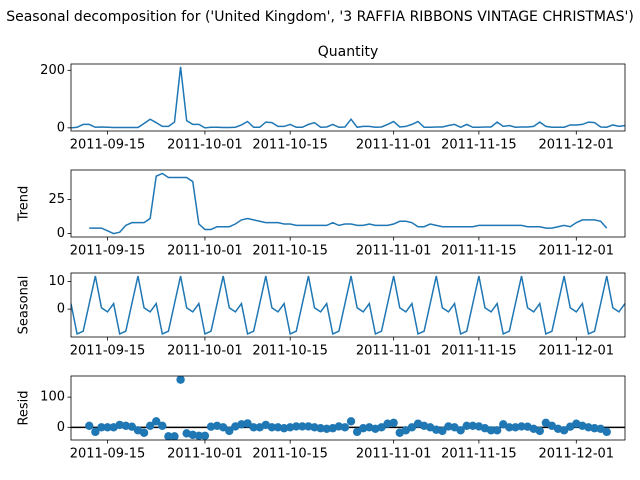 This screenshot has width=640, height=480. Describe the element at coordinates (348, 52) in the screenshot. I see `panel-title: Quantity` at that location.